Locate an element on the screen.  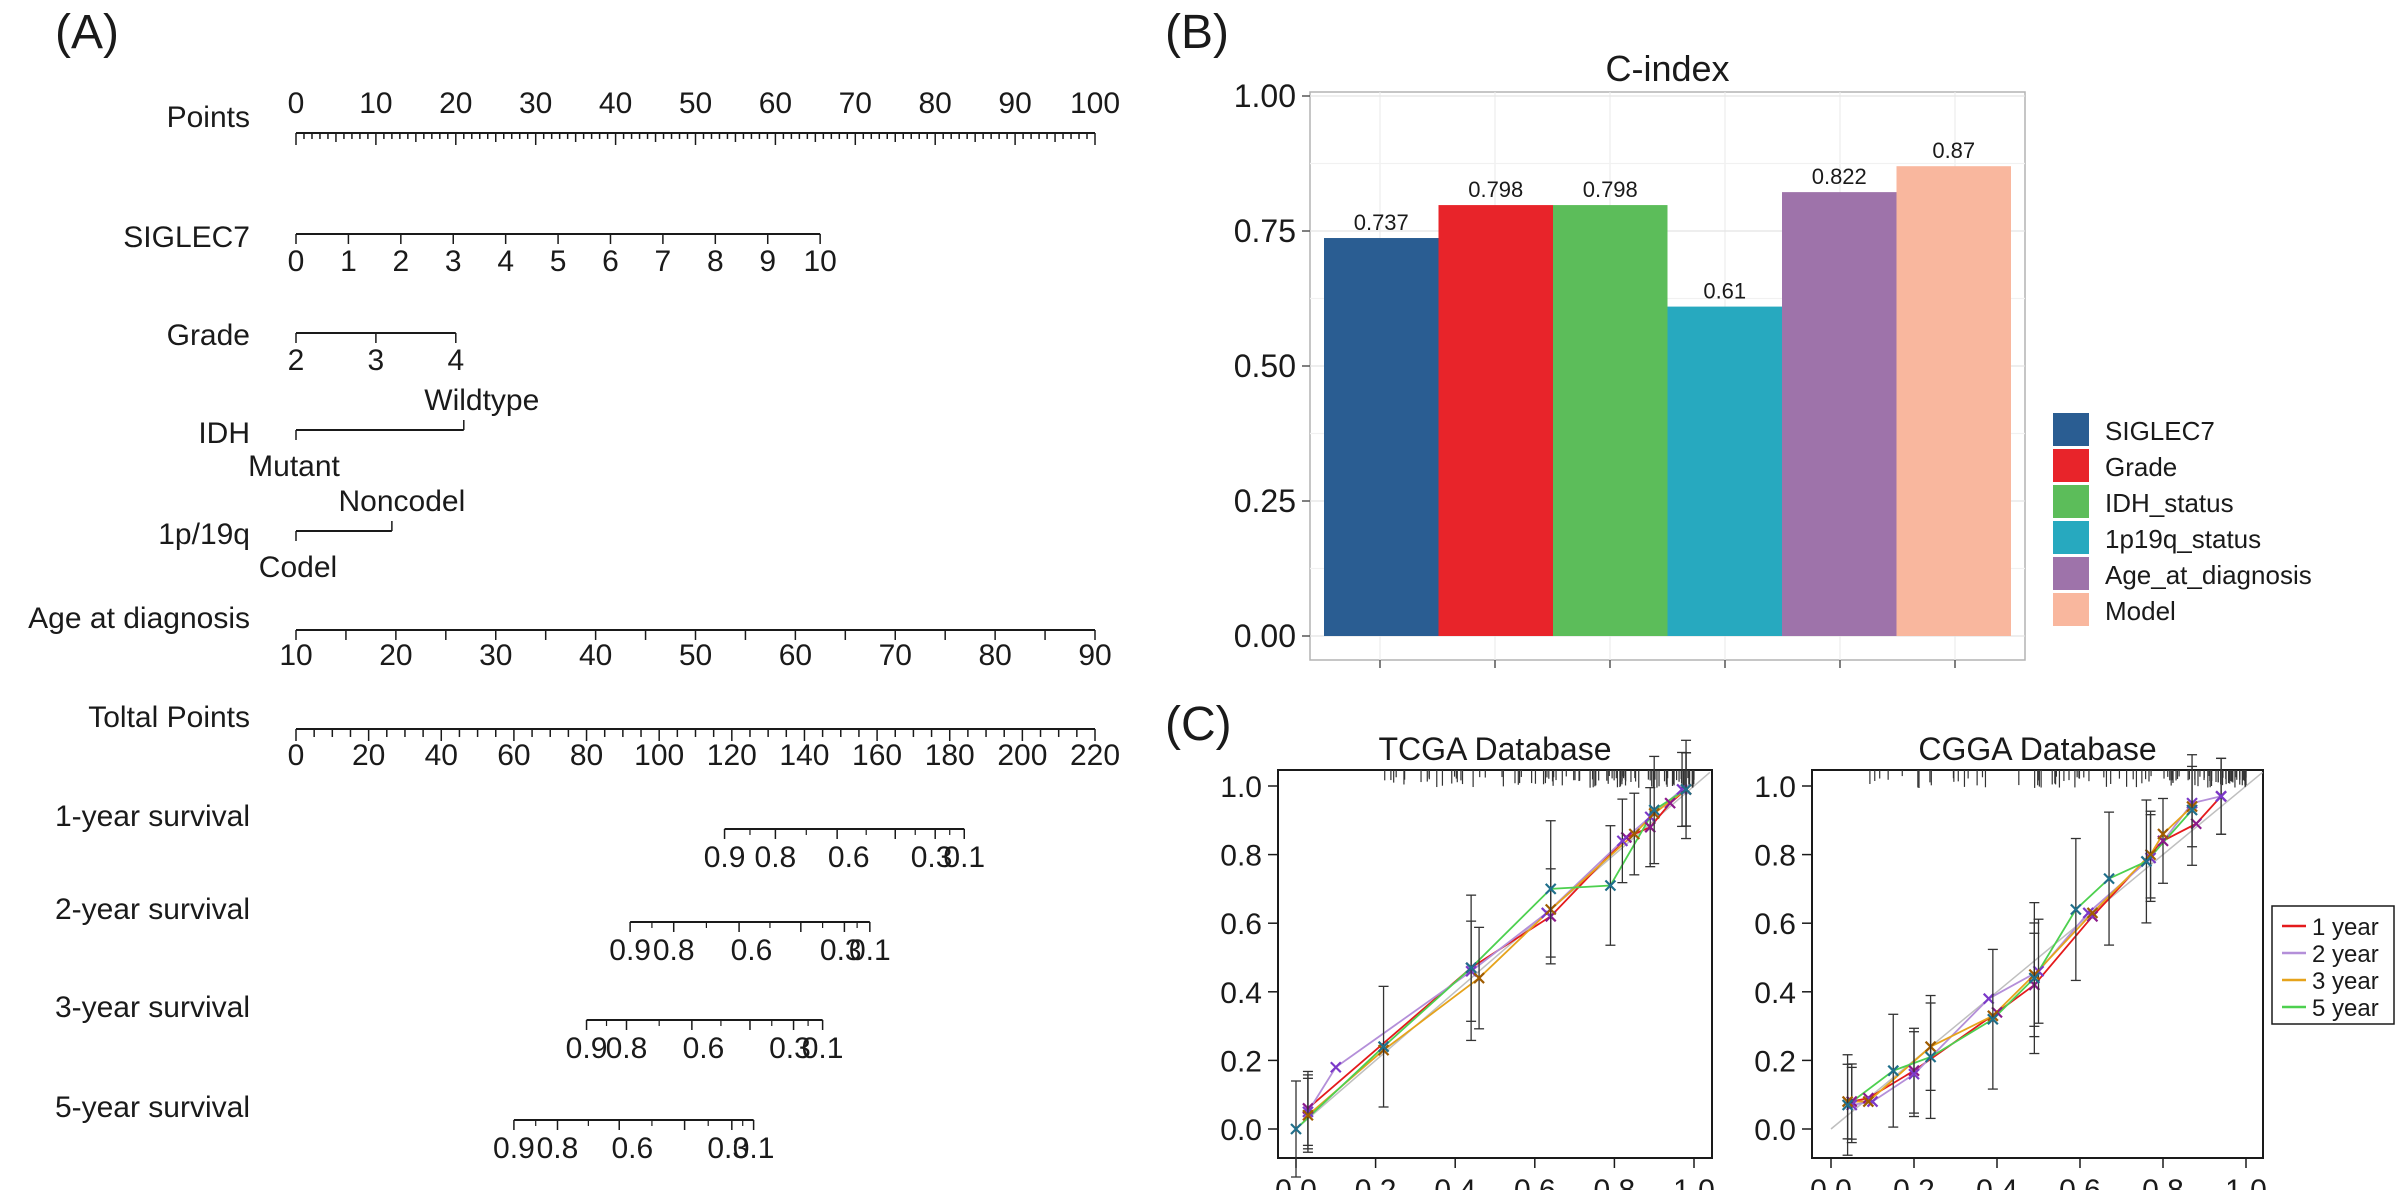
total-points-tick-label: 100 is located at coordinates (659, 755).